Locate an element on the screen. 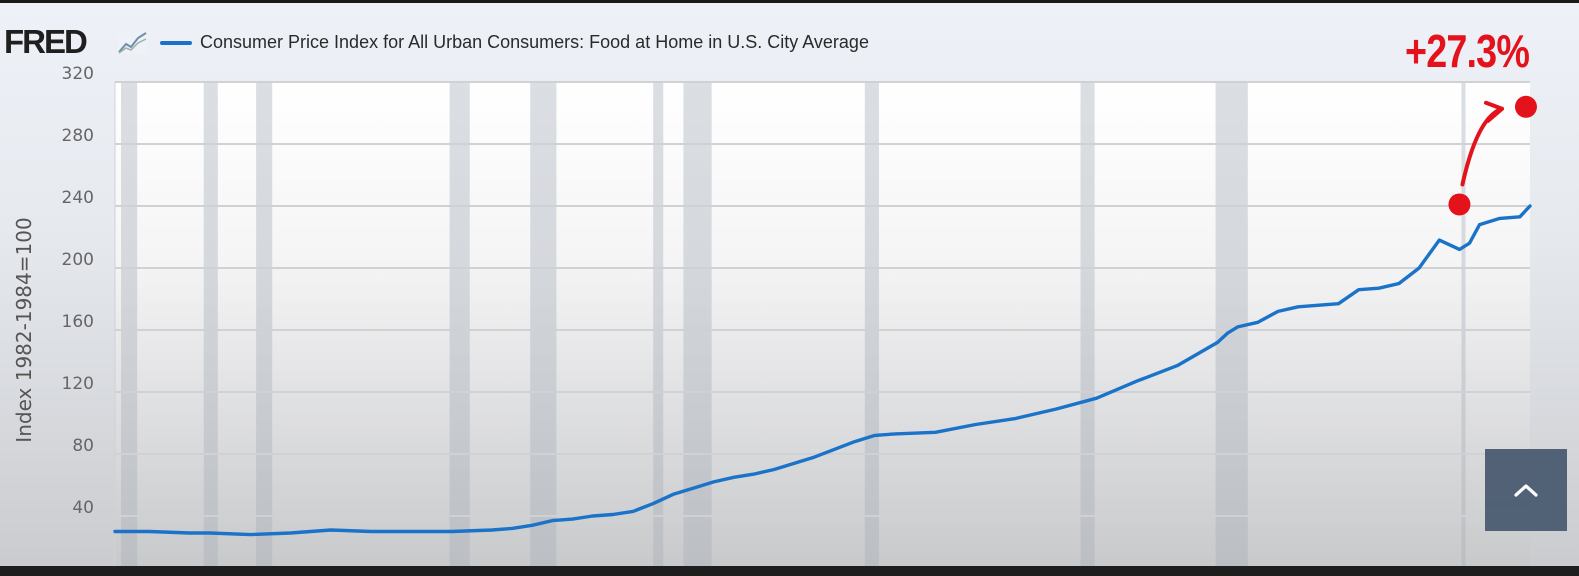  legend-swatch is located at coordinates (176, 43).